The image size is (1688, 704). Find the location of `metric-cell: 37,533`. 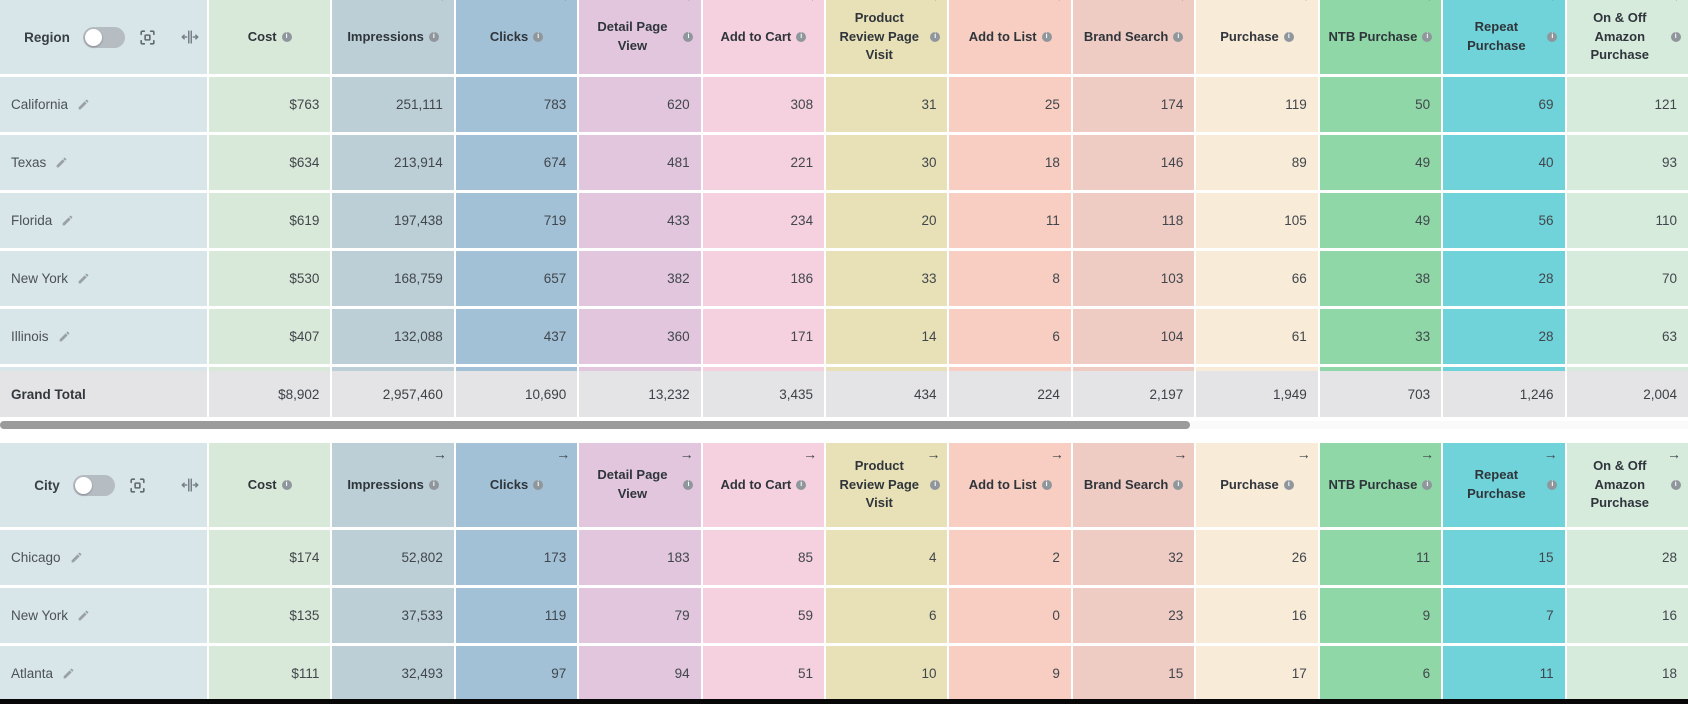

metric-cell: 37,533 is located at coordinates (393, 615).